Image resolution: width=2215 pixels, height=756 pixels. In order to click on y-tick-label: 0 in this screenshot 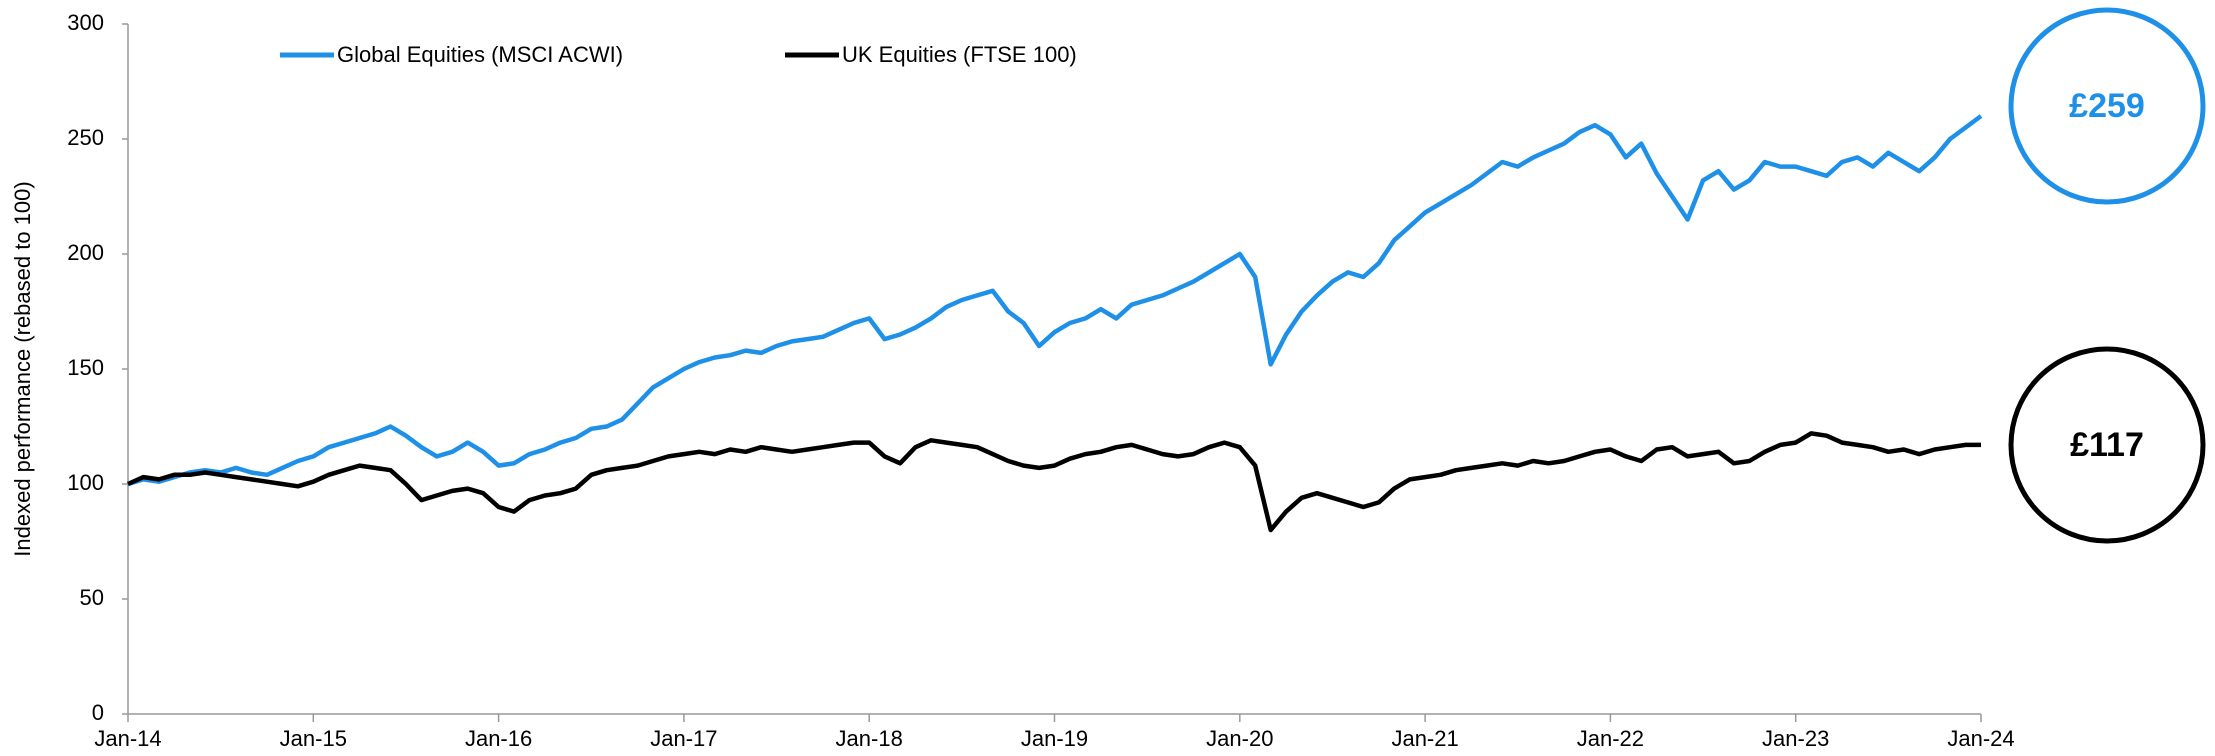, I will do `click(98, 712)`.